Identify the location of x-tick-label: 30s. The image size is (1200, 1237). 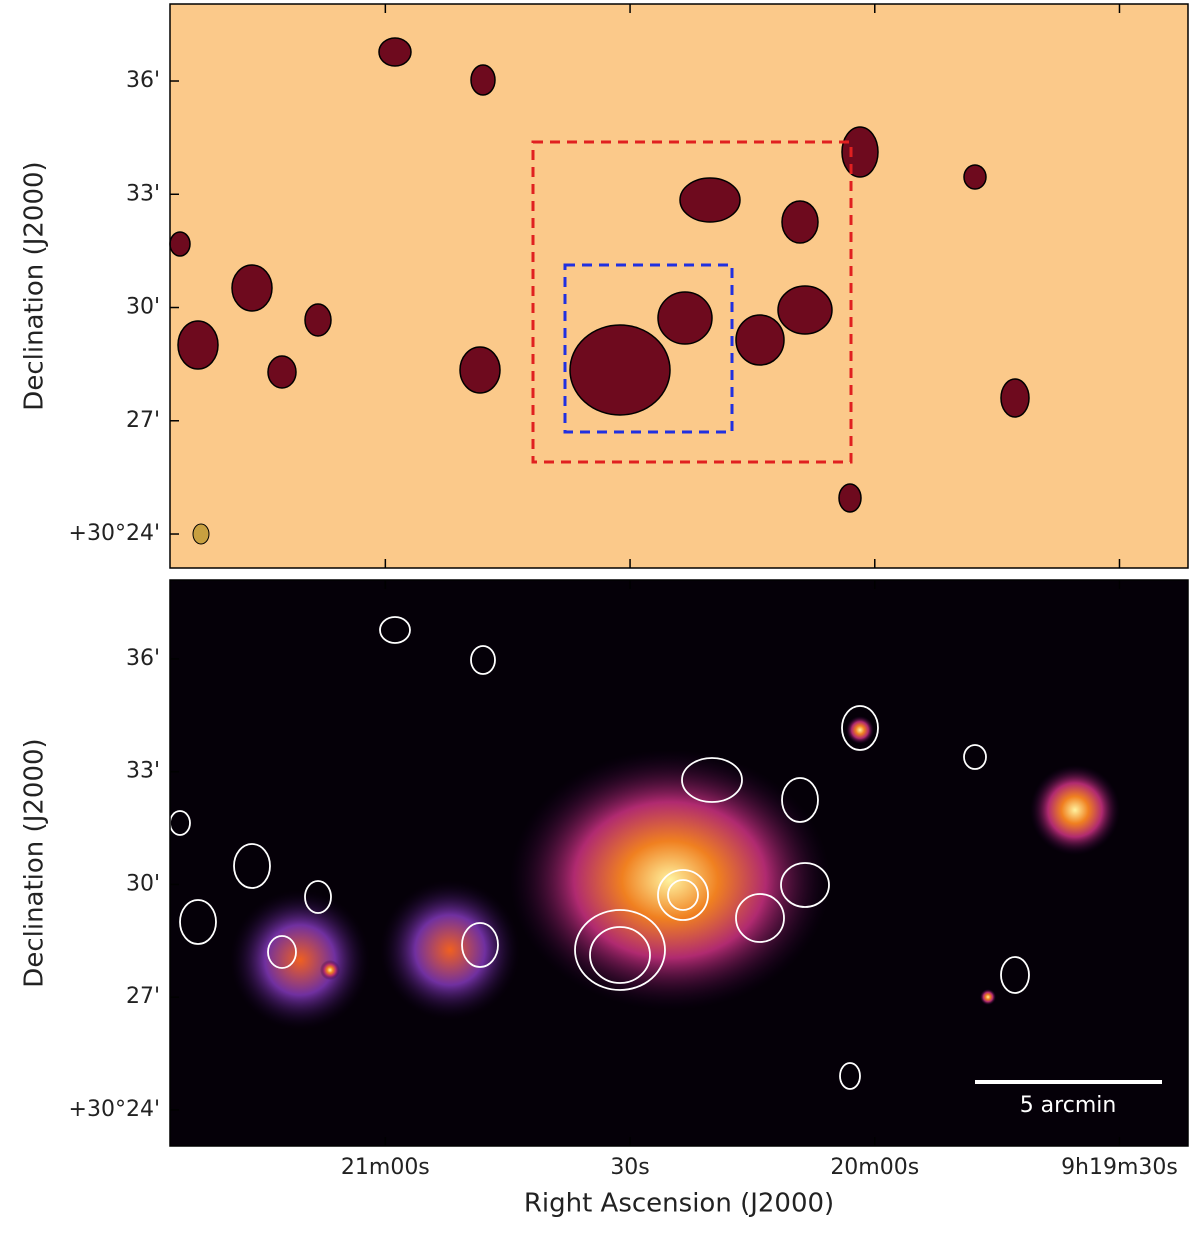
(629, 1167).